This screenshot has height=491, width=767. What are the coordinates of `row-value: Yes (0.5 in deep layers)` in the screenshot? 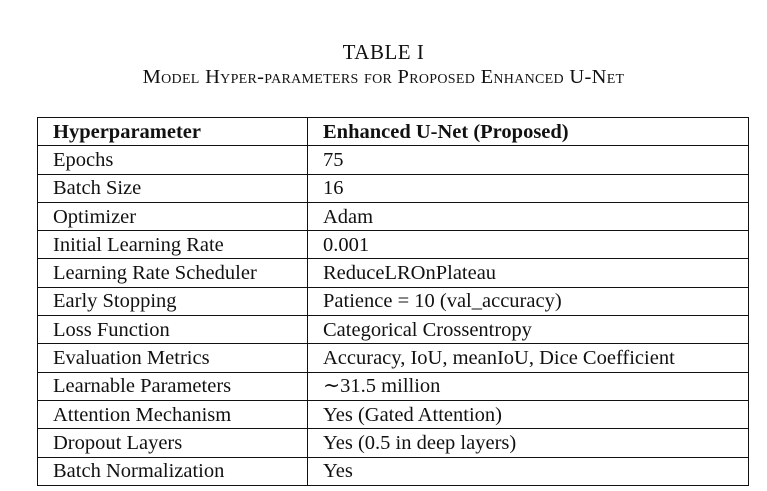 It's located at (528, 443).